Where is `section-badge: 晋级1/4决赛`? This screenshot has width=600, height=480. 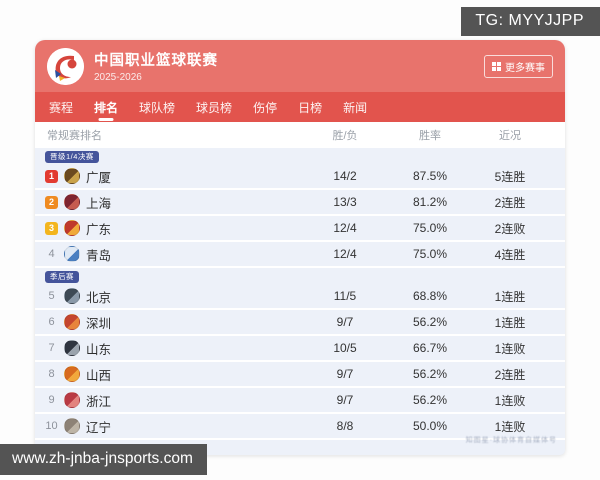
section-badge: 晋级1/4决赛 is located at coordinates (72, 157).